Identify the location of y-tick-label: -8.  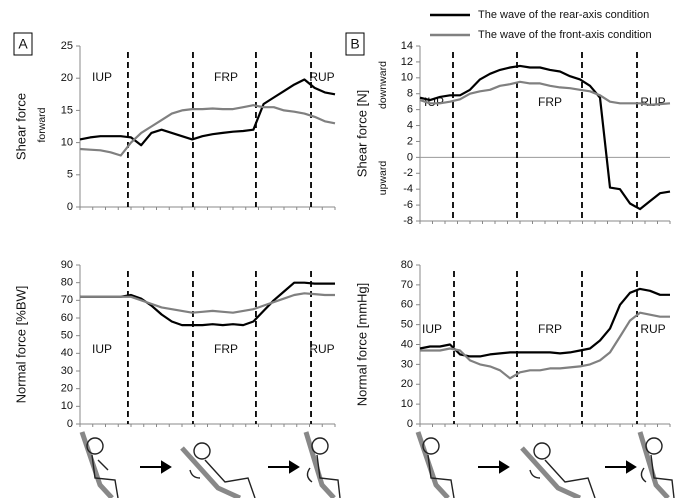
(408, 221).